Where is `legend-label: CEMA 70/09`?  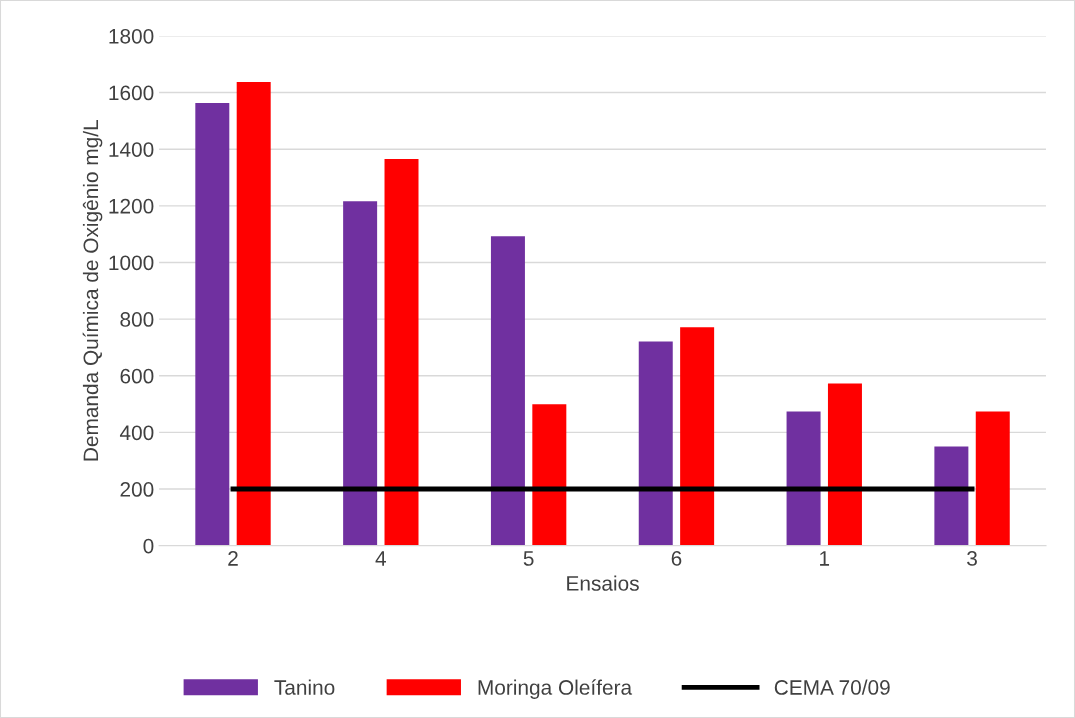 legend-label: CEMA 70/09 is located at coordinates (832, 687).